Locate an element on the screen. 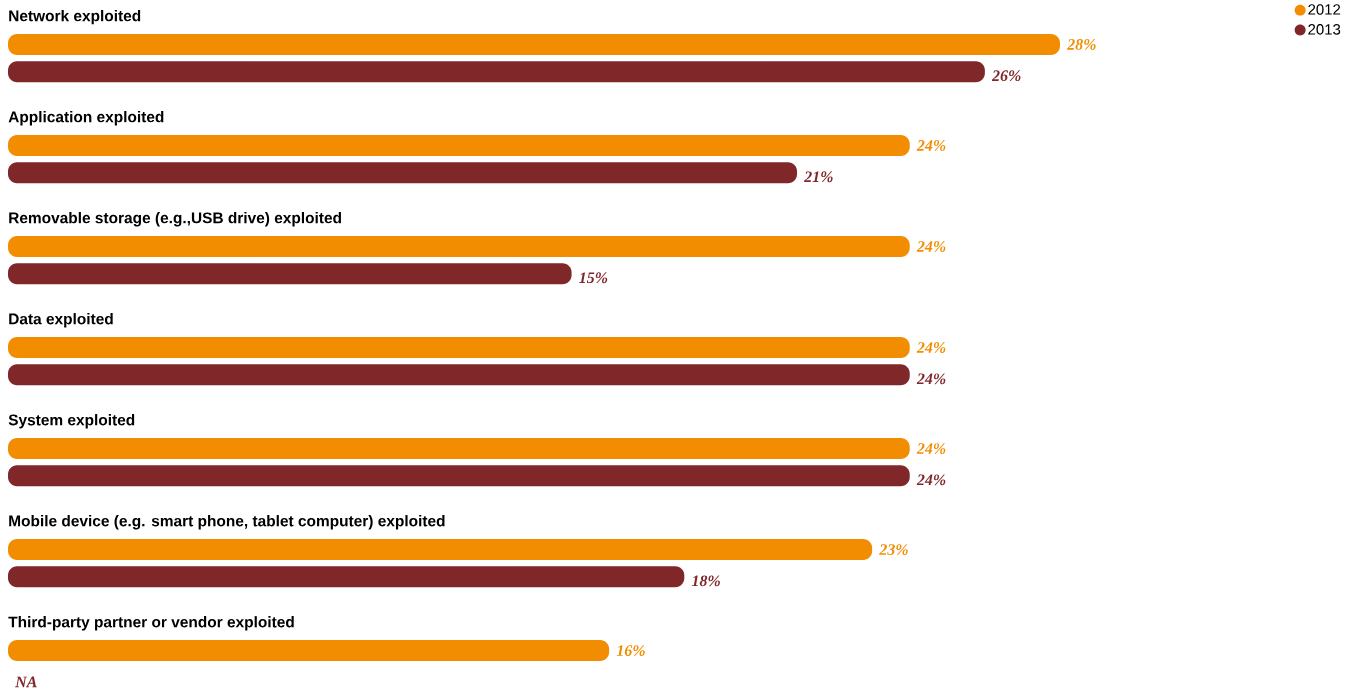 This screenshot has width=1346, height=691. data-label: 18% is located at coordinates (705, 581).